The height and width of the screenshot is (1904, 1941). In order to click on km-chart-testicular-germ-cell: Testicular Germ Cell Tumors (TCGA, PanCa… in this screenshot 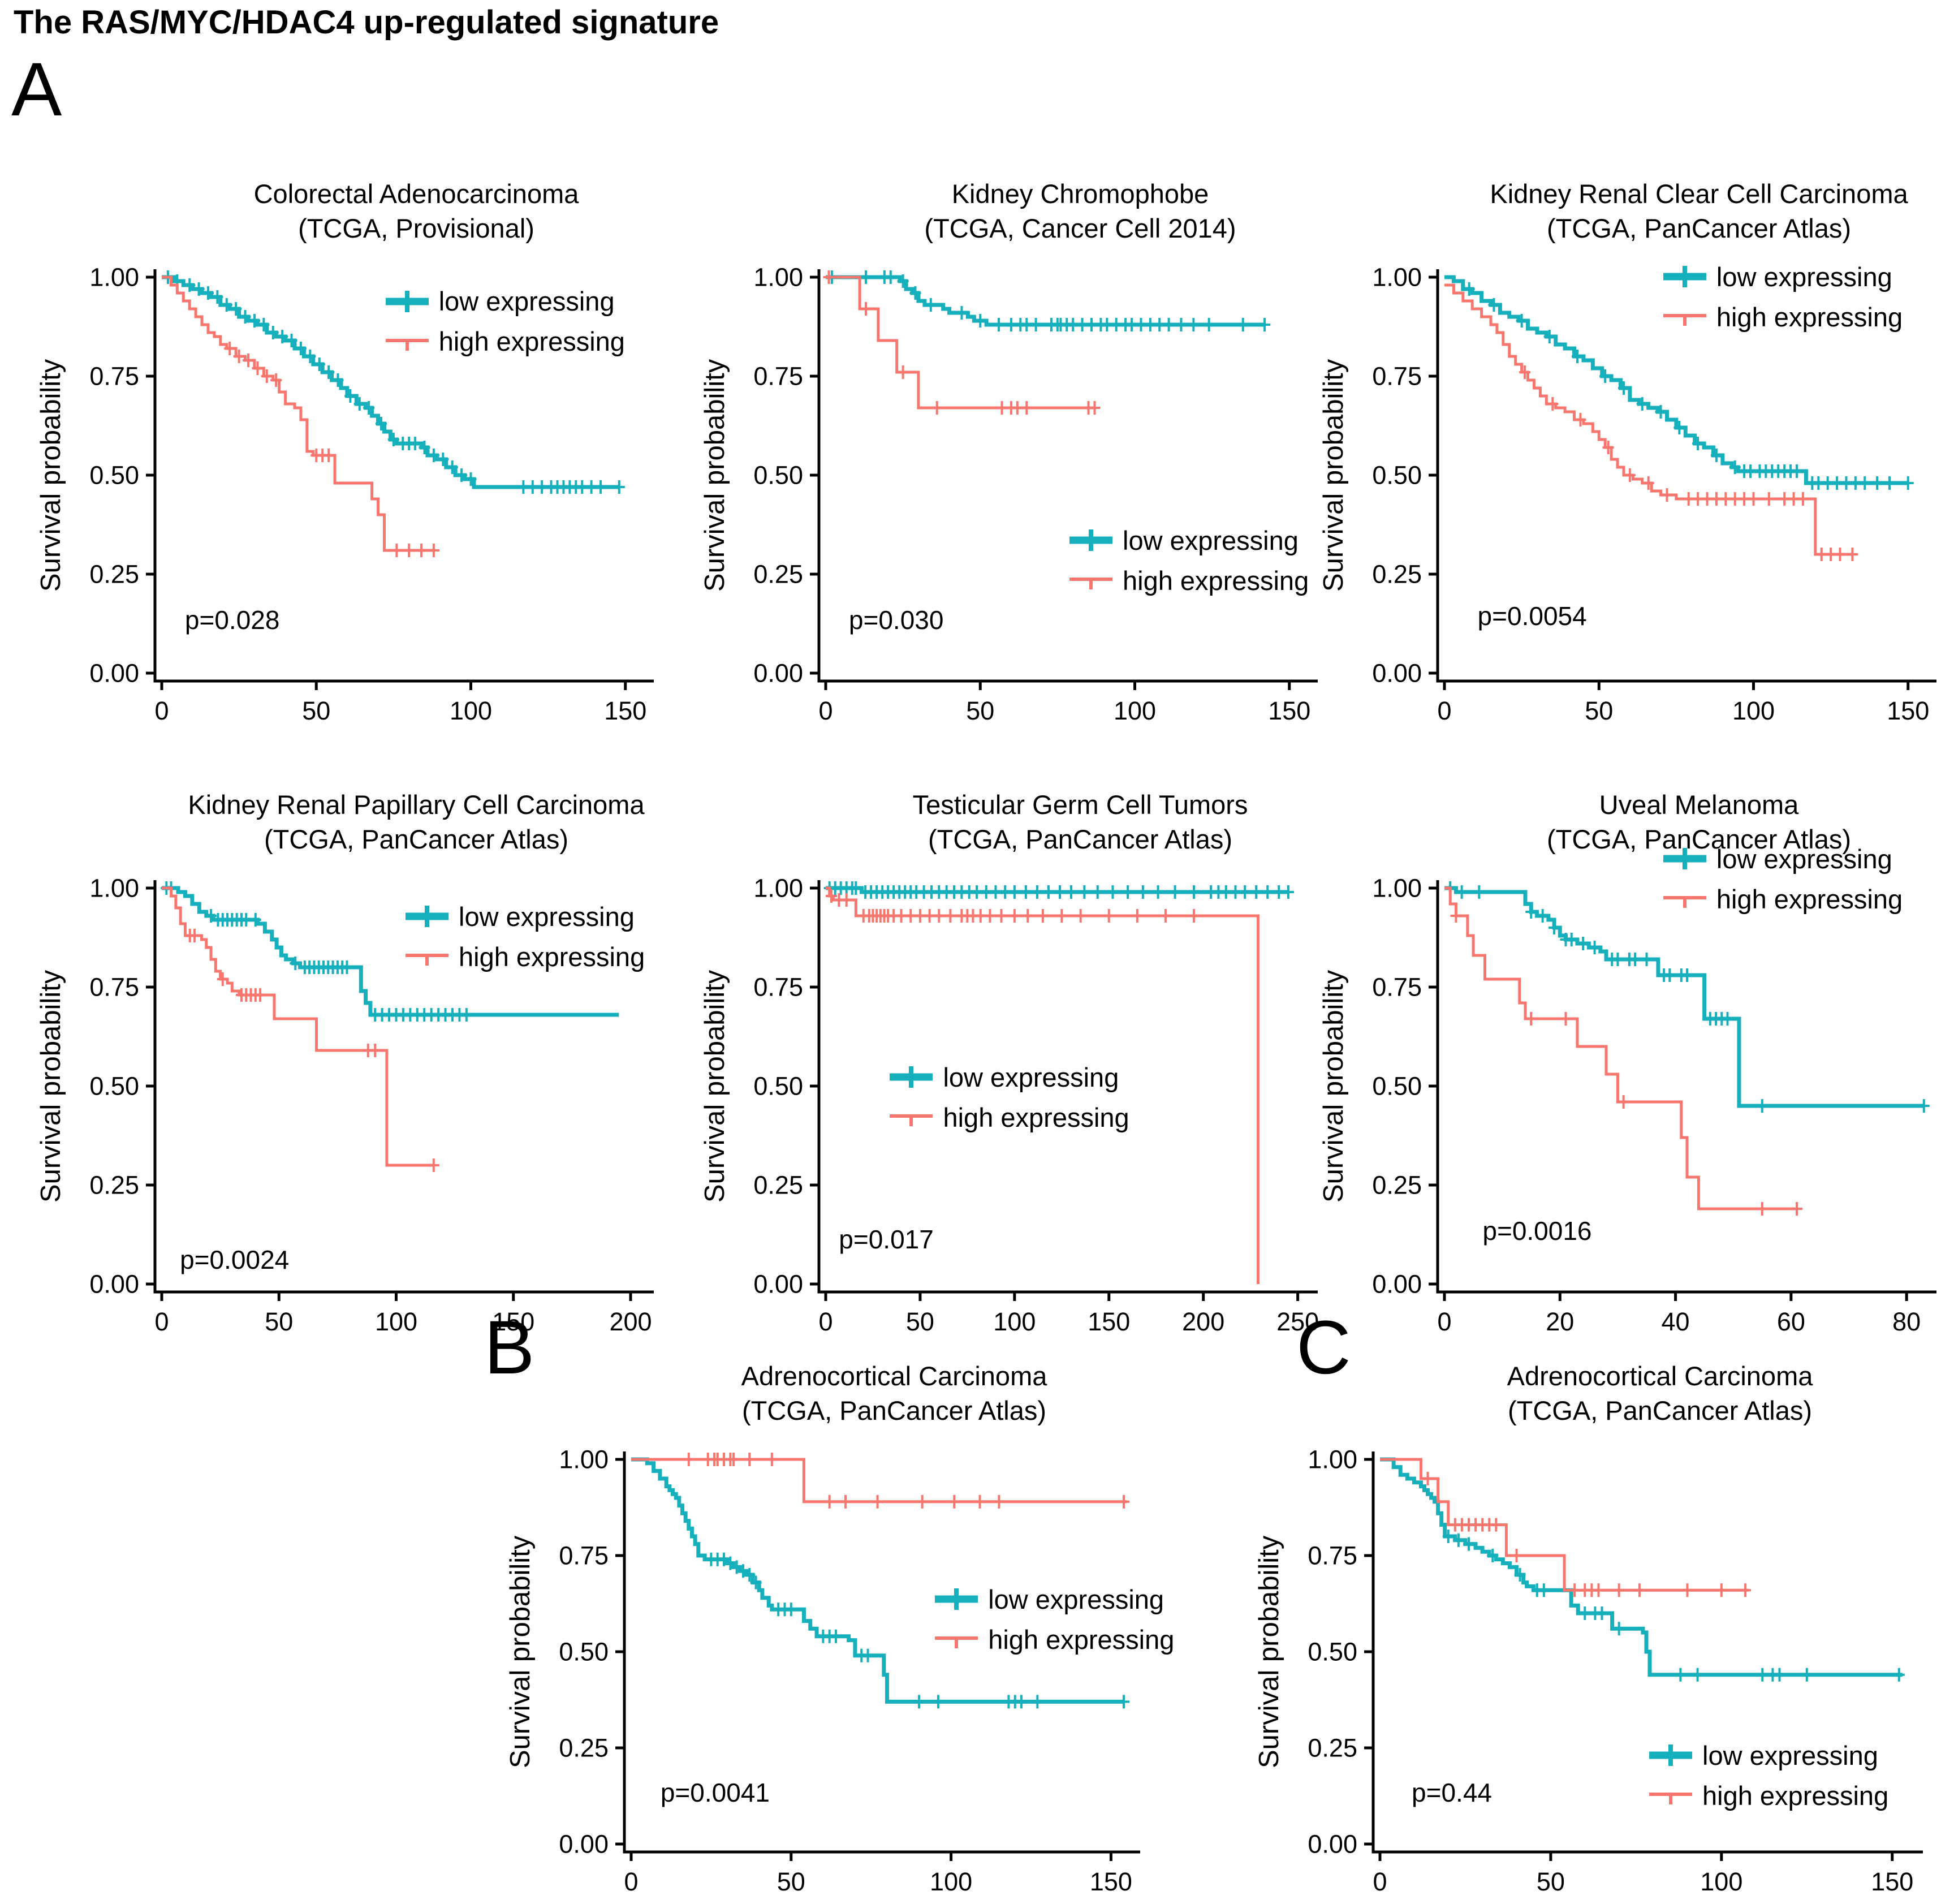, I will do `click(1019, 1065)`.